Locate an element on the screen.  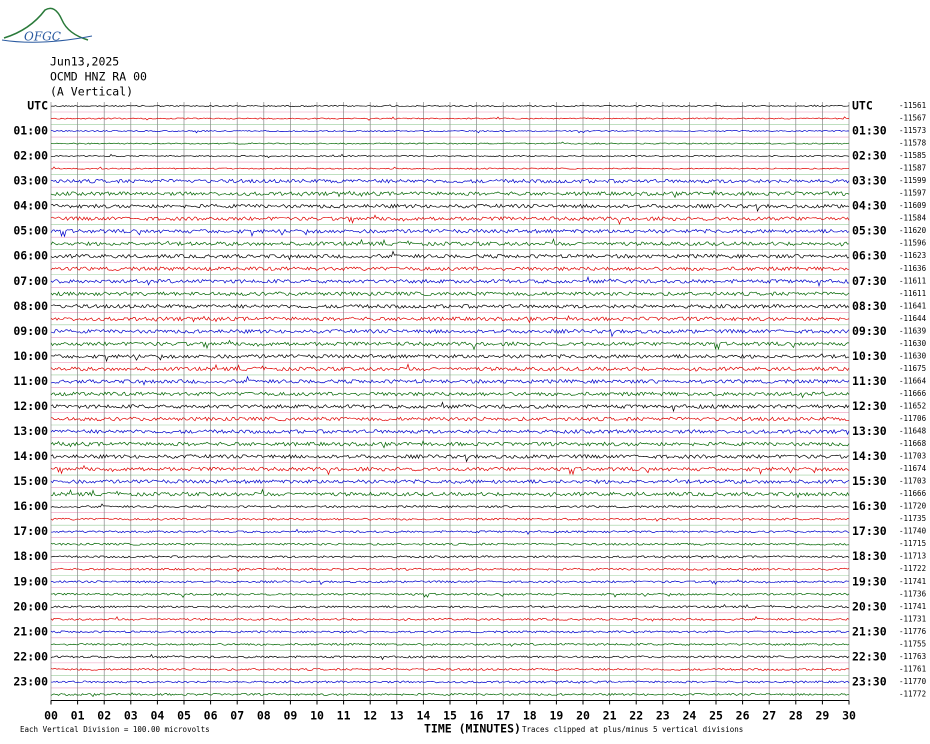
row-value: -11674 is located at coordinates (913, 468).